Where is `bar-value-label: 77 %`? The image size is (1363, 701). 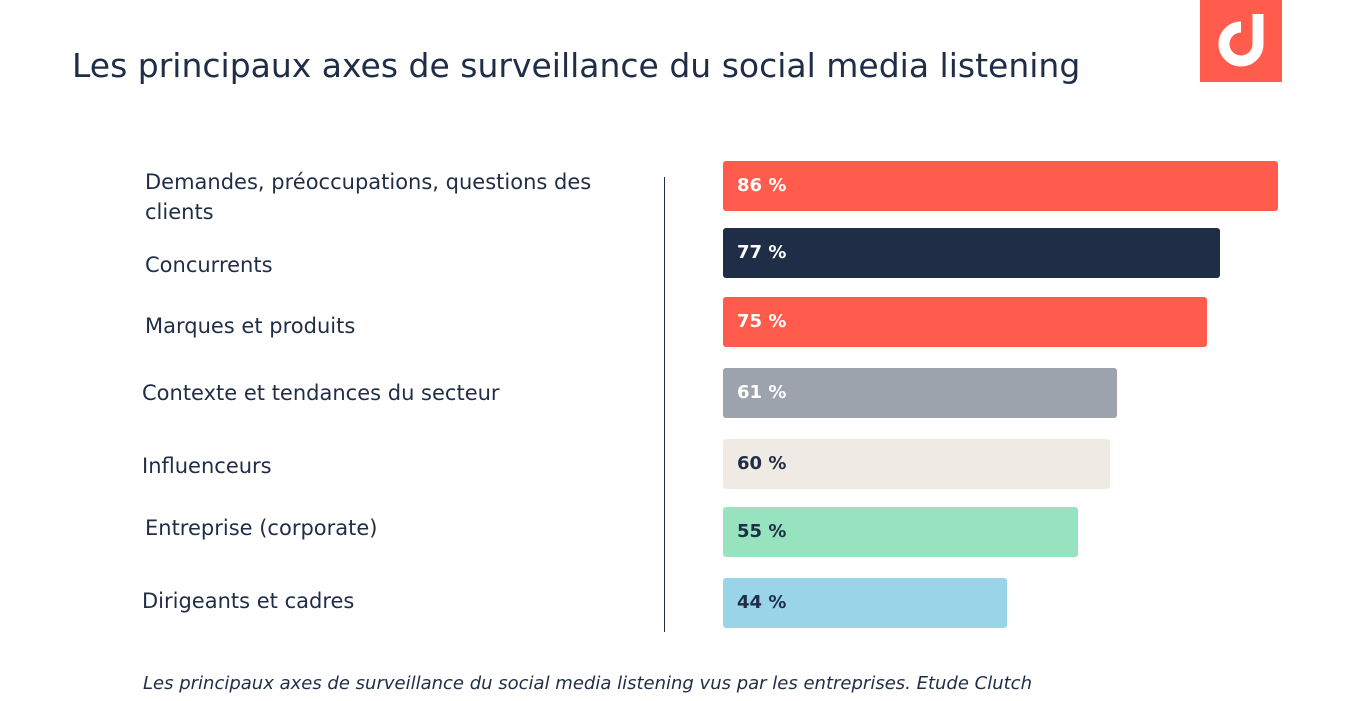 bar-value-label: 77 % is located at coordinates (762, 252).